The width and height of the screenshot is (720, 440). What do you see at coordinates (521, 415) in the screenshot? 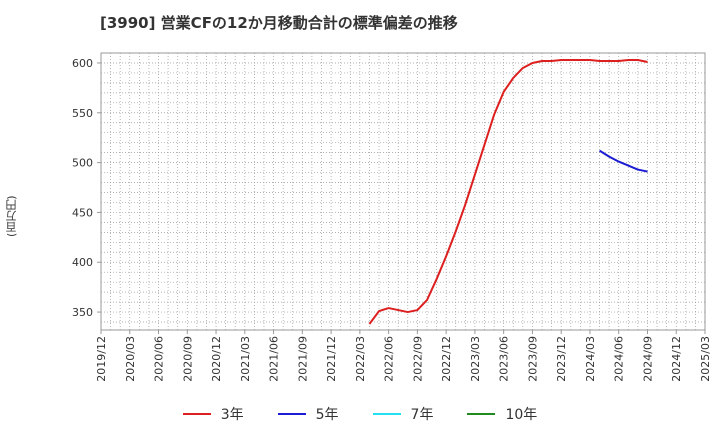
I see `legend-label-10y: 10年` at bounding box center [521, 415].